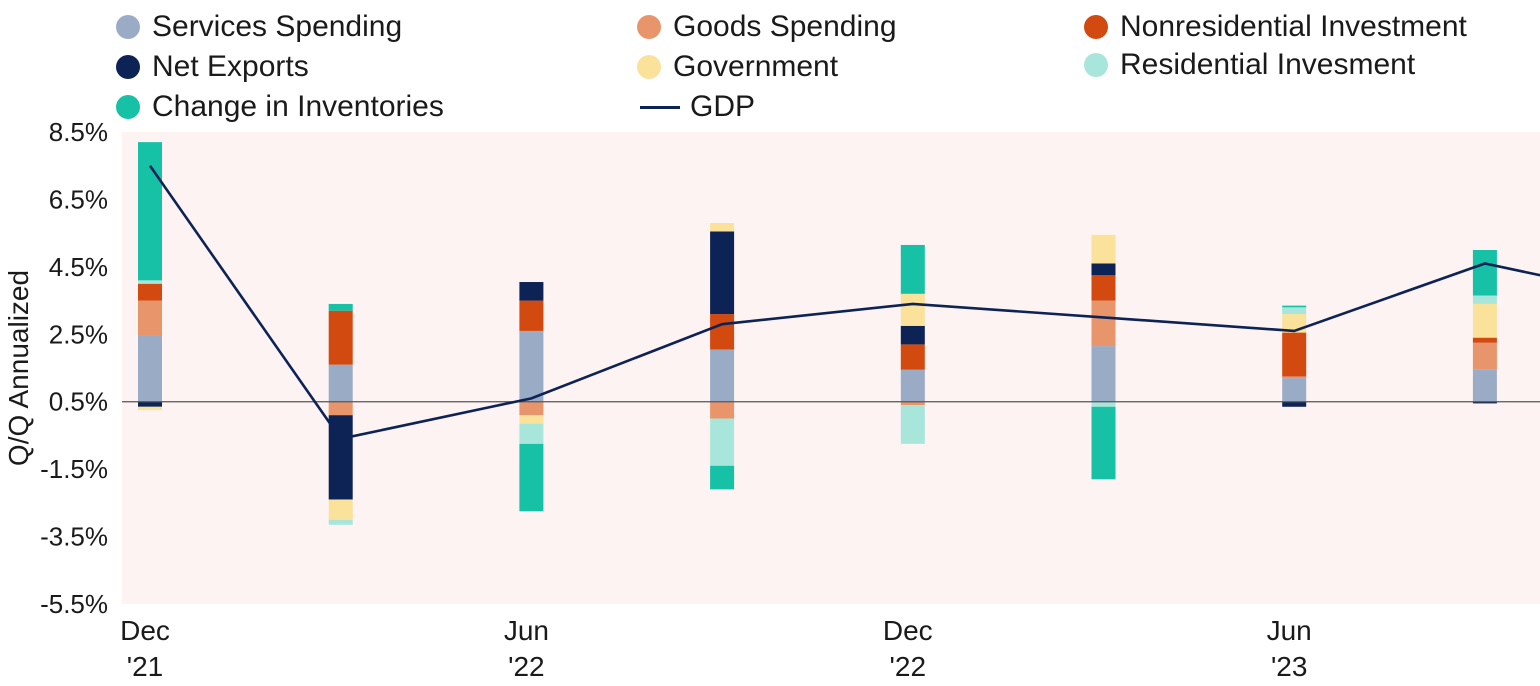 The height and width of the screenshot is (686, 1540). What do you see at coordinates (785, 26) in the screenshot?
I see `legend-label: Goods Spending` at bounding box center [785, 26].